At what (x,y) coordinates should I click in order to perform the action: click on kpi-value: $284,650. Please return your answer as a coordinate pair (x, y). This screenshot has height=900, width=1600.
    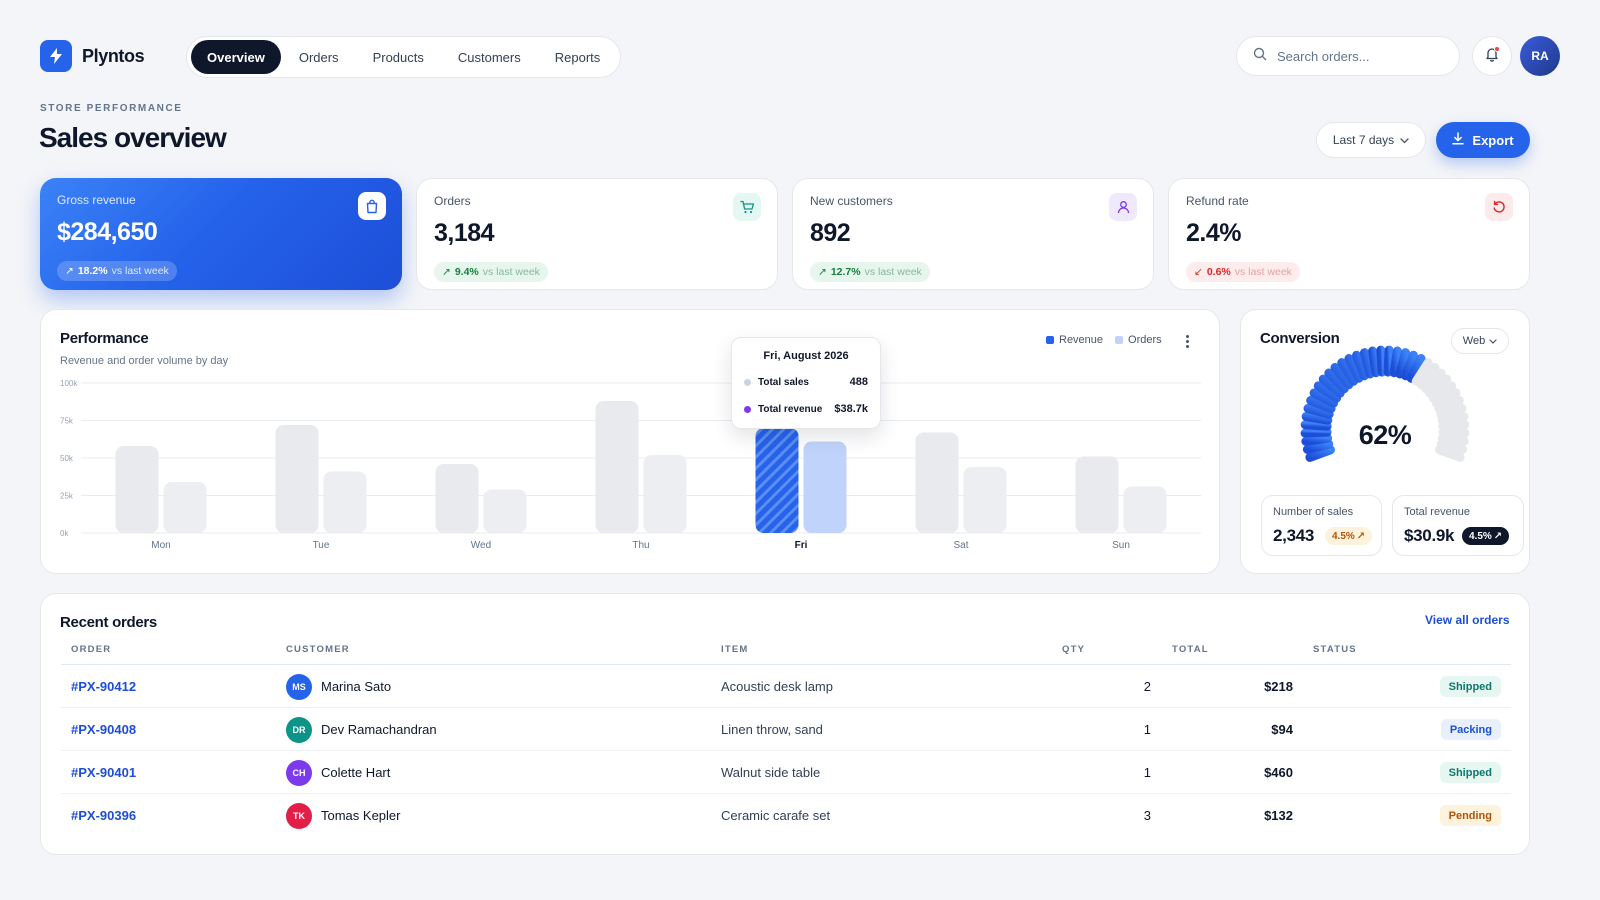
    Looking at the image, I should click on (107, 232).